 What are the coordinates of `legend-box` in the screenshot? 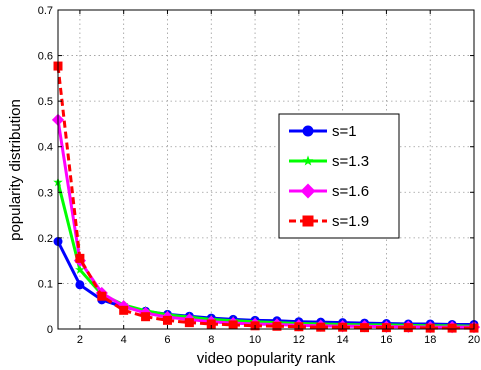 It's located at (339, 176).